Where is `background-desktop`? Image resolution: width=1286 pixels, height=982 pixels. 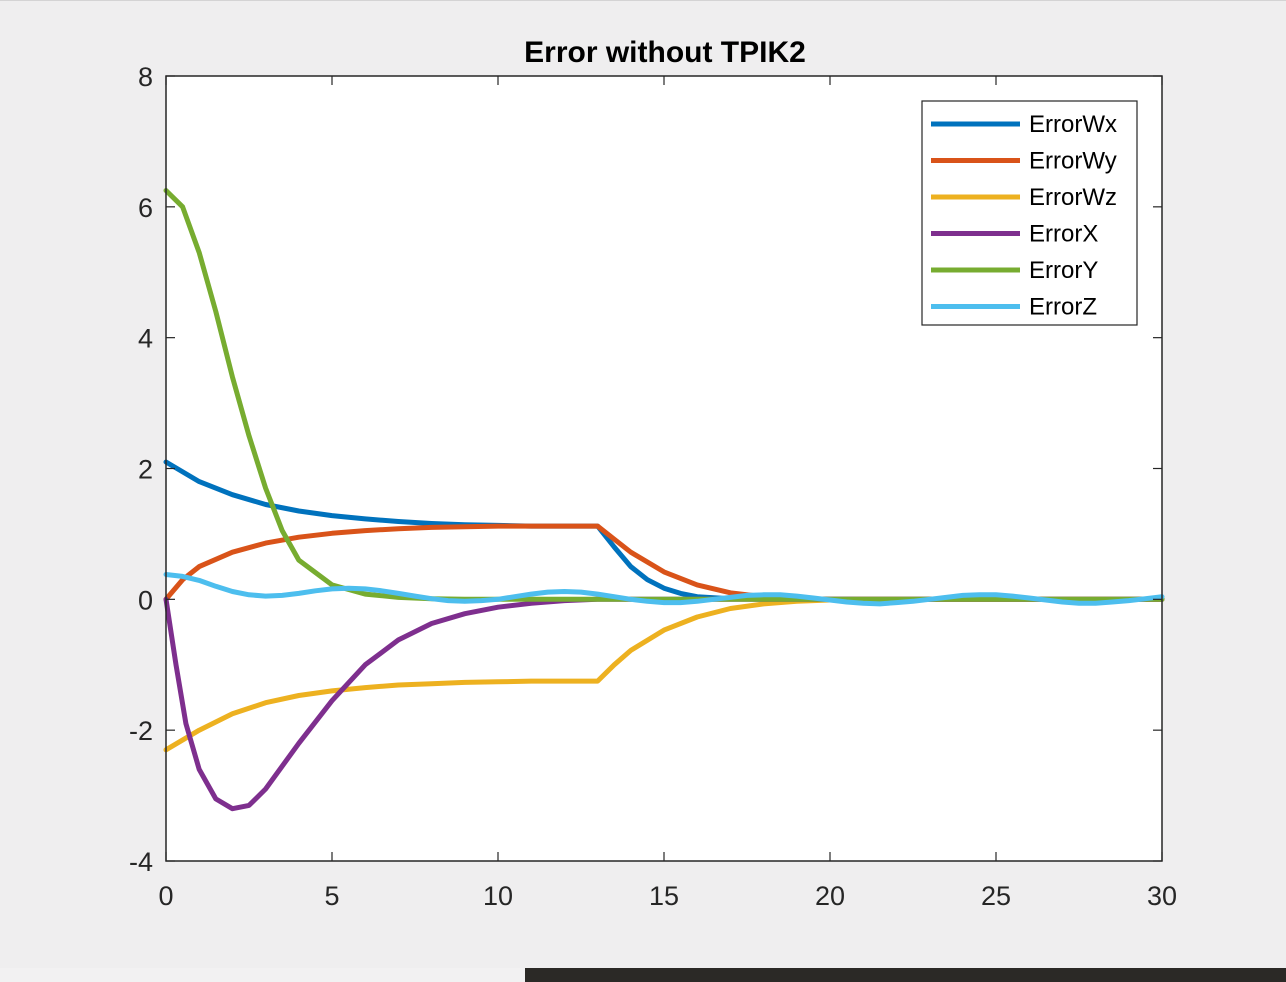
background-desktop is located at coordinates (905, 975).